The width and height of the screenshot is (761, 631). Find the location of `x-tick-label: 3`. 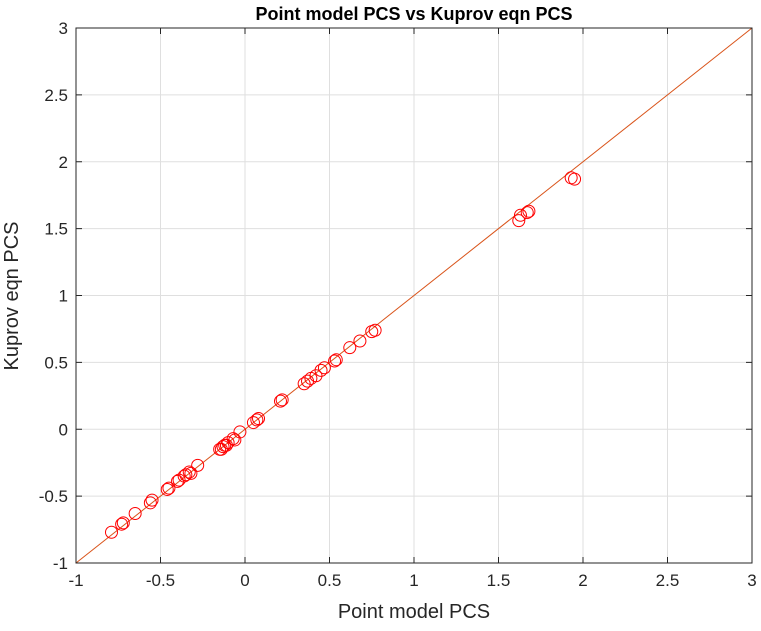

x-tick-label: 3 is located at coordinates (751, 580).